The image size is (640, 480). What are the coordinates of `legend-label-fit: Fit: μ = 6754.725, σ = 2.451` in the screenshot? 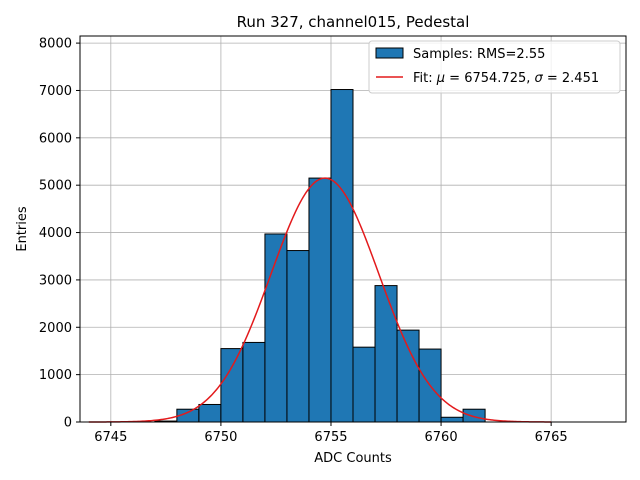 It's located at (506, 78).